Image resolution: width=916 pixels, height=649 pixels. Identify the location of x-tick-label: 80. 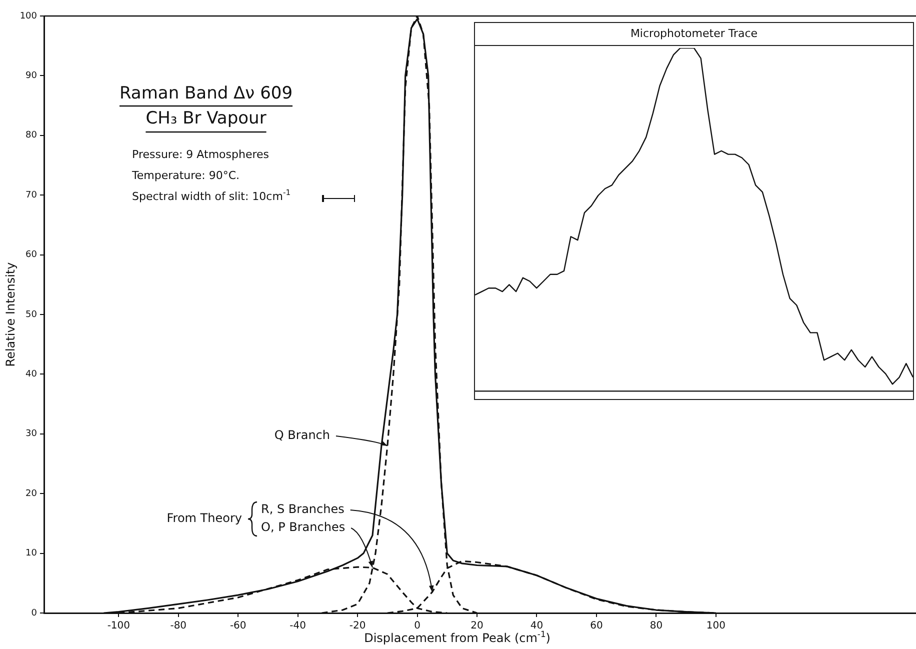
(656, 626).